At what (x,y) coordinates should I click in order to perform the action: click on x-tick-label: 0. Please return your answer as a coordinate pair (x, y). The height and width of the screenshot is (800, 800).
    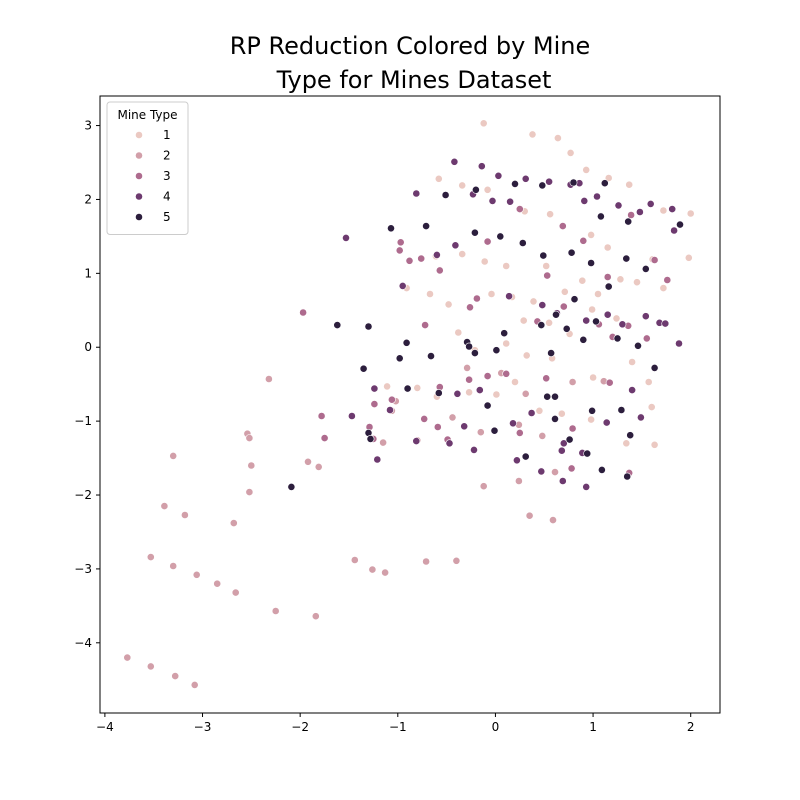
    Looking at the image, I should click on (496, 727).